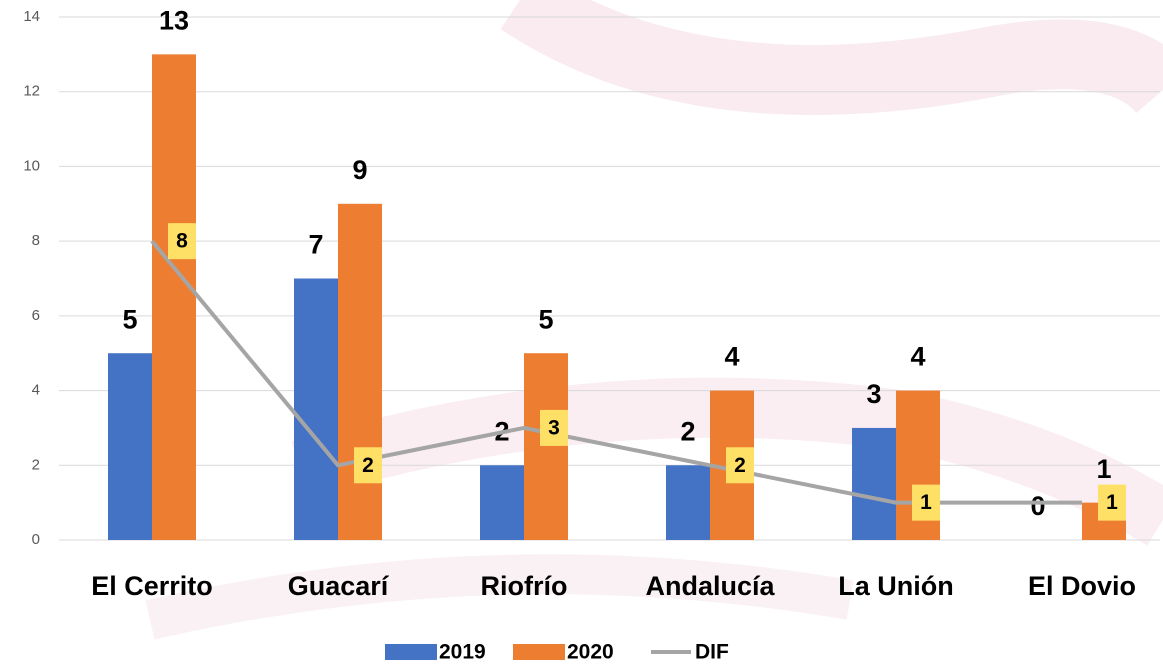  Describe the element at coordinates (524, 586) in the screenshot. I see `x-tick-label: Riofrío` at that location.